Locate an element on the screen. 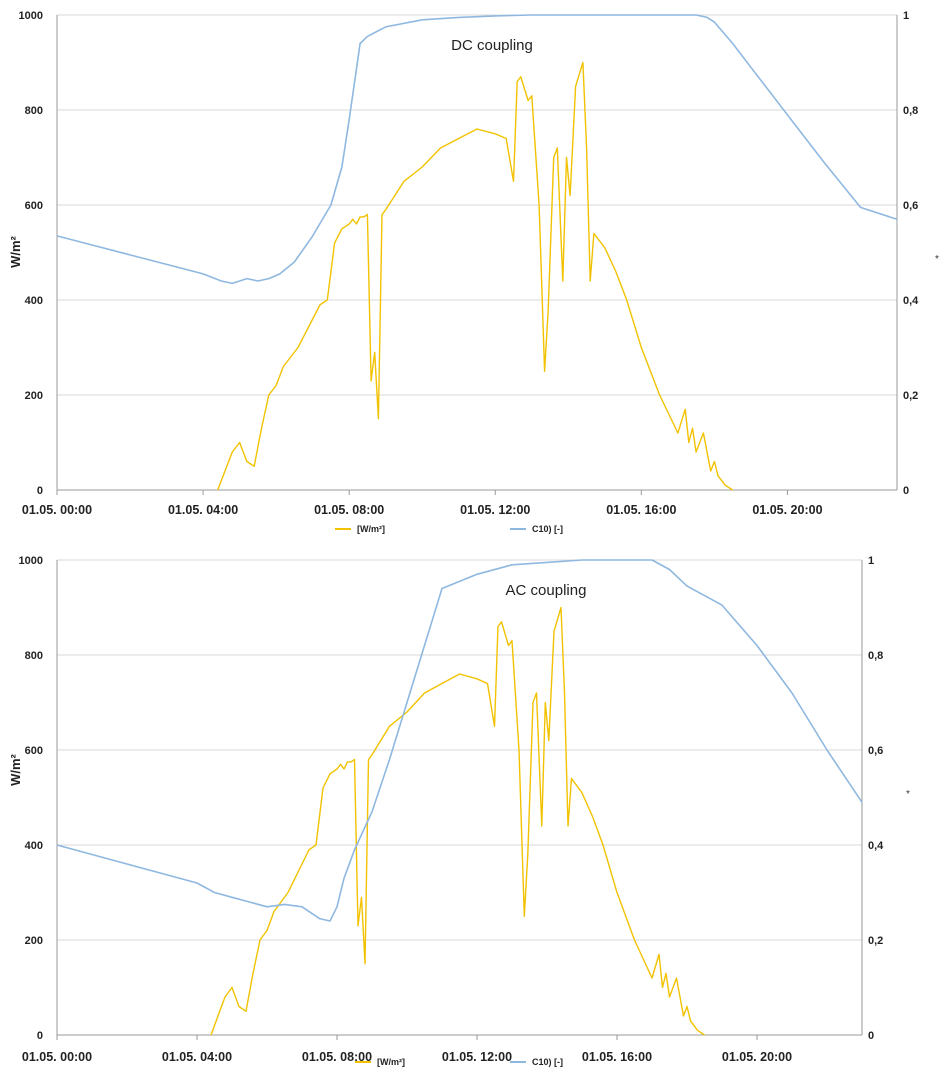 This screenshot has height=1069, width=942. chart-title: AC coupling is located at coordinates (546, 590).